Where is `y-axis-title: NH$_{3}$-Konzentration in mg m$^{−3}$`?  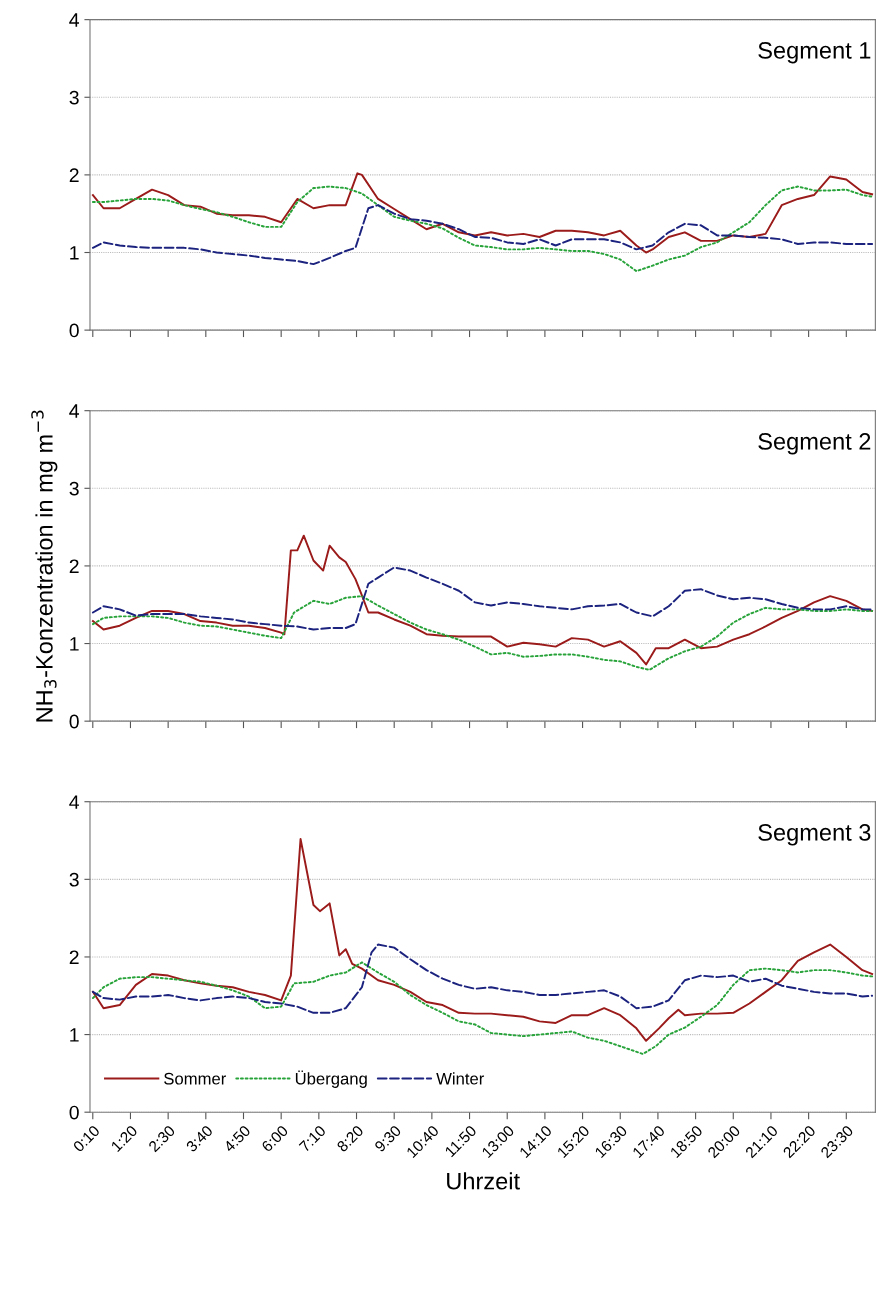 y-axis-title: NH$_{3}$-Konzentration in mg m$^{−3}$ is located at coordinates (44, 566).